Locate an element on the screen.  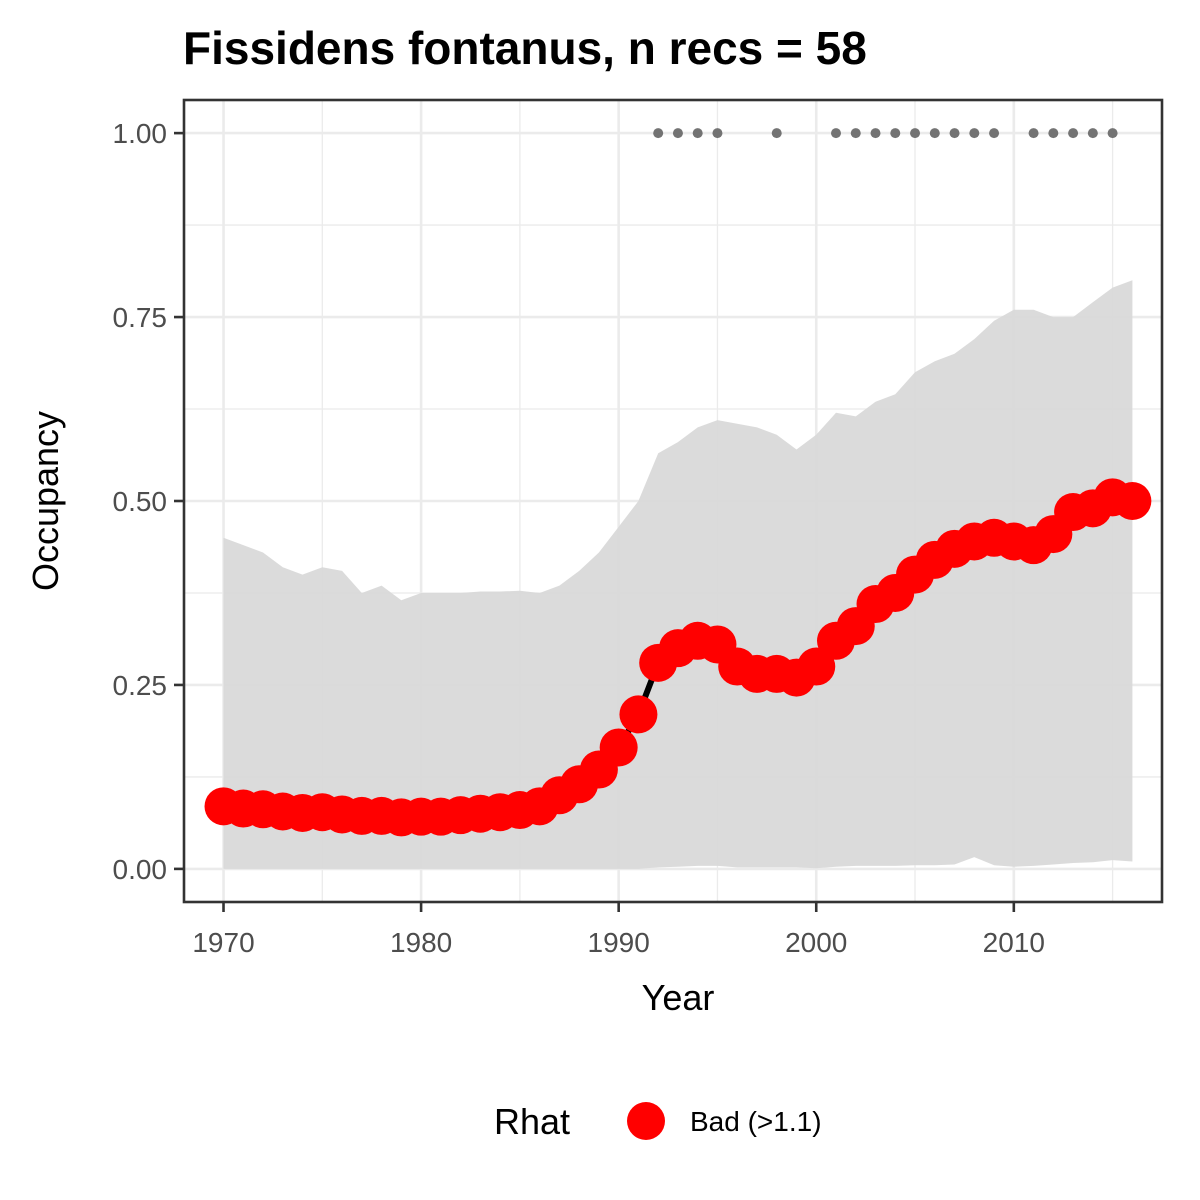
legend: Rhat Bad (>1.1) is located at coordinates (658, 1121).